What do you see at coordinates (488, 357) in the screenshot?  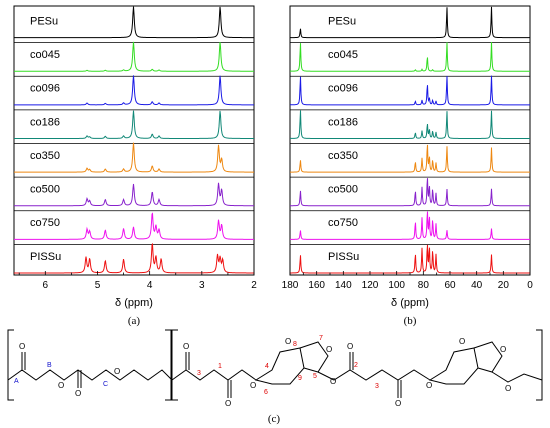 I see `isosorbide-ring-2b` at bounding box center [488, 357].